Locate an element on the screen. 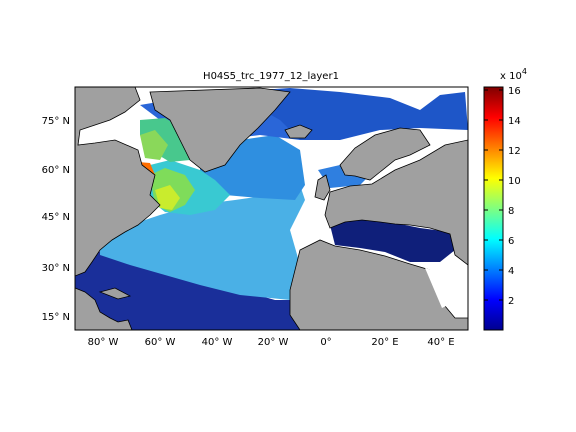 The width and height of the screenshot is (576, 432). land-scandinavia is located at coordinates (385, 154).